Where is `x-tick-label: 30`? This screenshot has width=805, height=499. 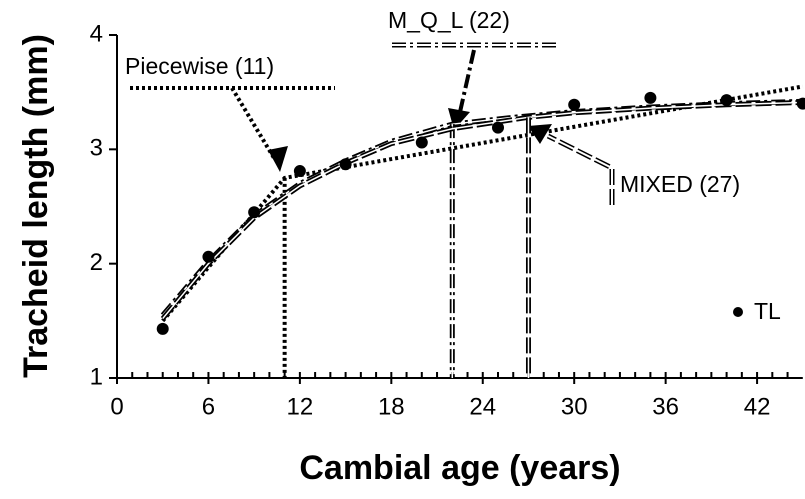 x-tick-label: 30 is located at coordinates (574, 406).